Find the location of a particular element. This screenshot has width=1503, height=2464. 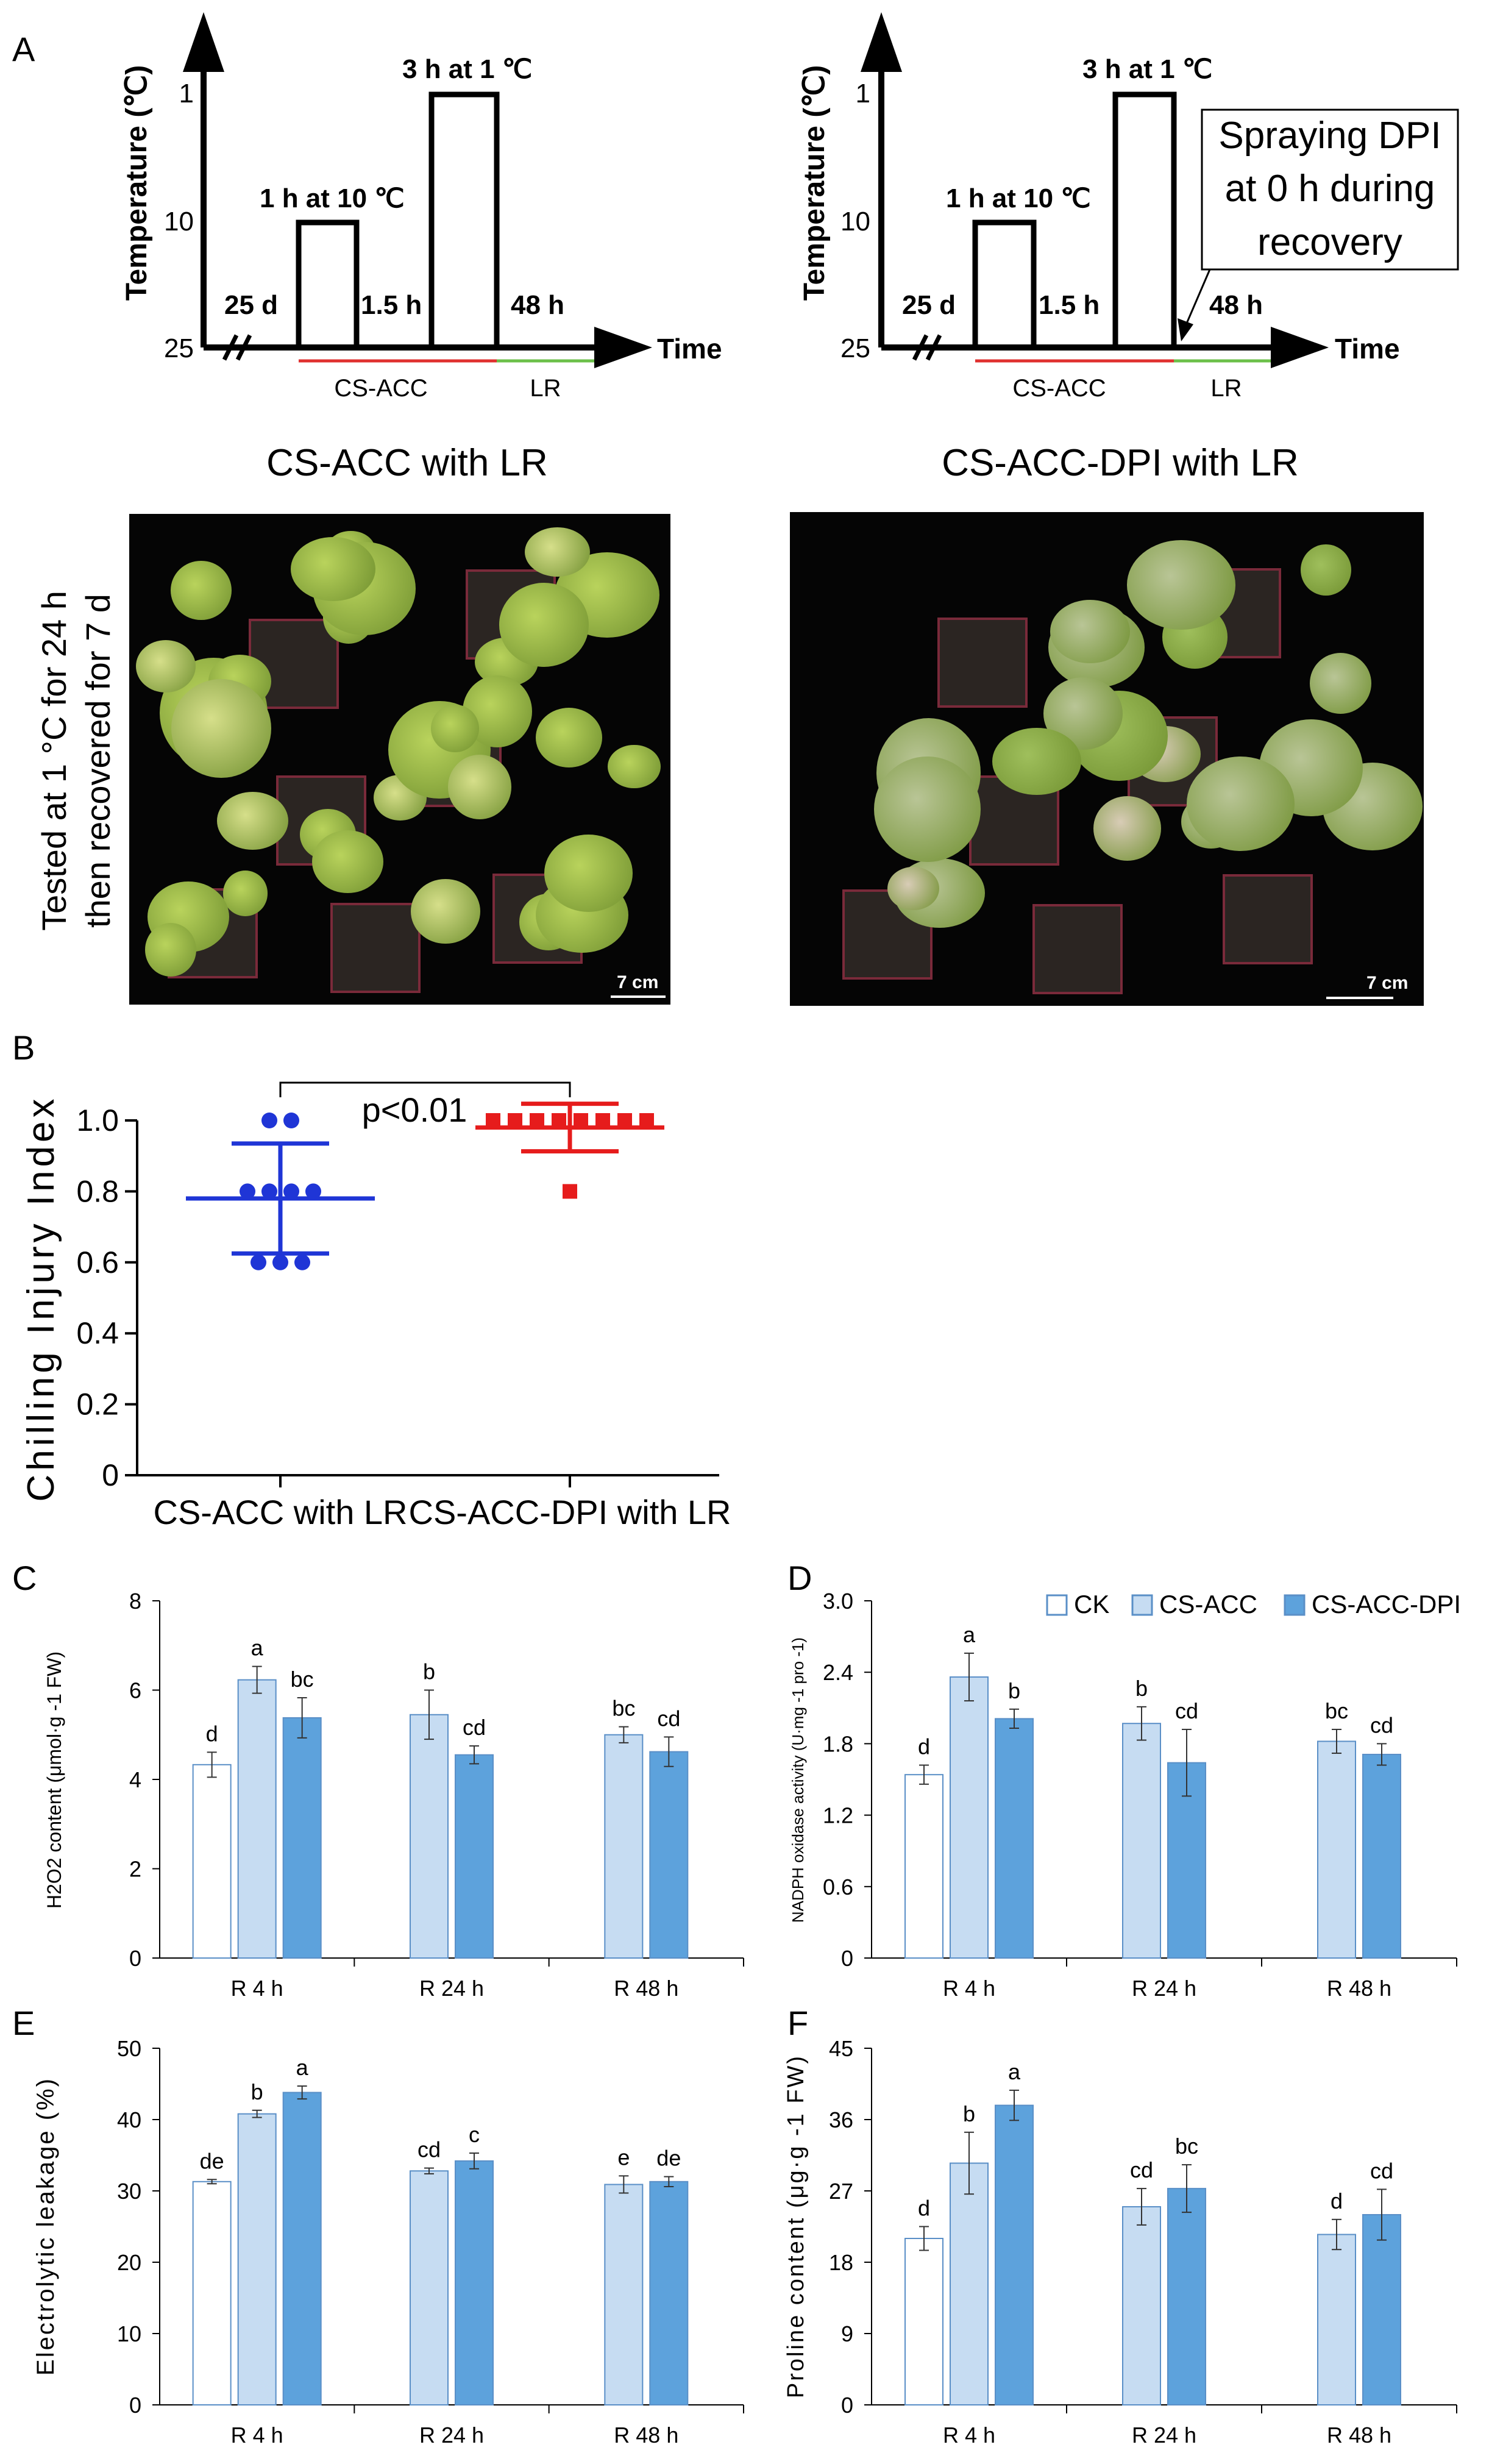

xlabel-time: Time is located at coordinates (689, 349).